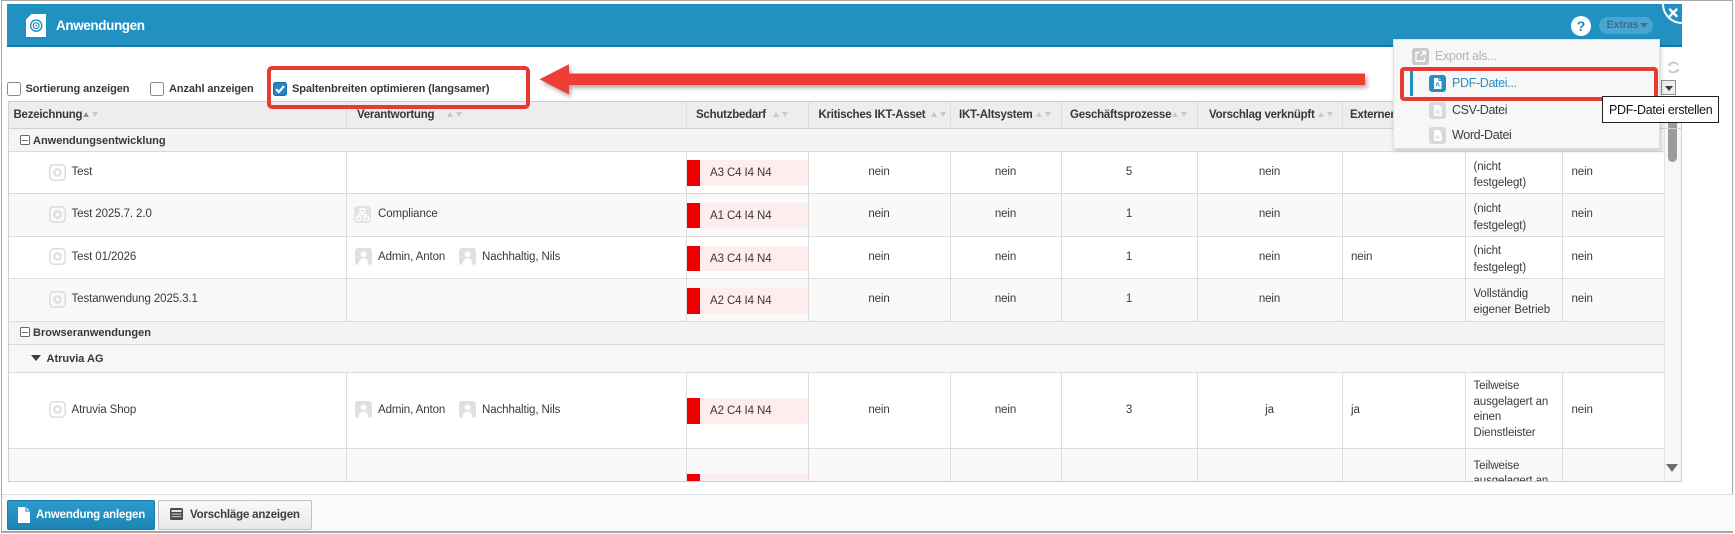  I want to click on svg-text: w, so click(1437, 138).